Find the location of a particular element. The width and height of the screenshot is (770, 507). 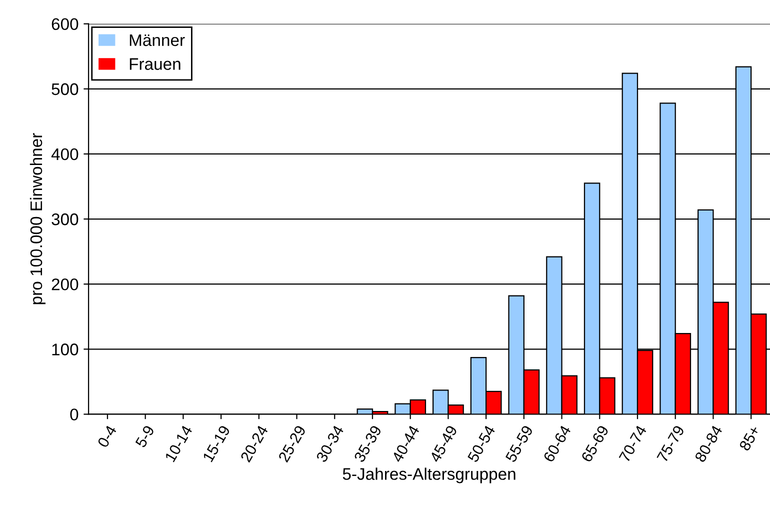

y-tick-label: 0 is located at coordinates (74, 414).